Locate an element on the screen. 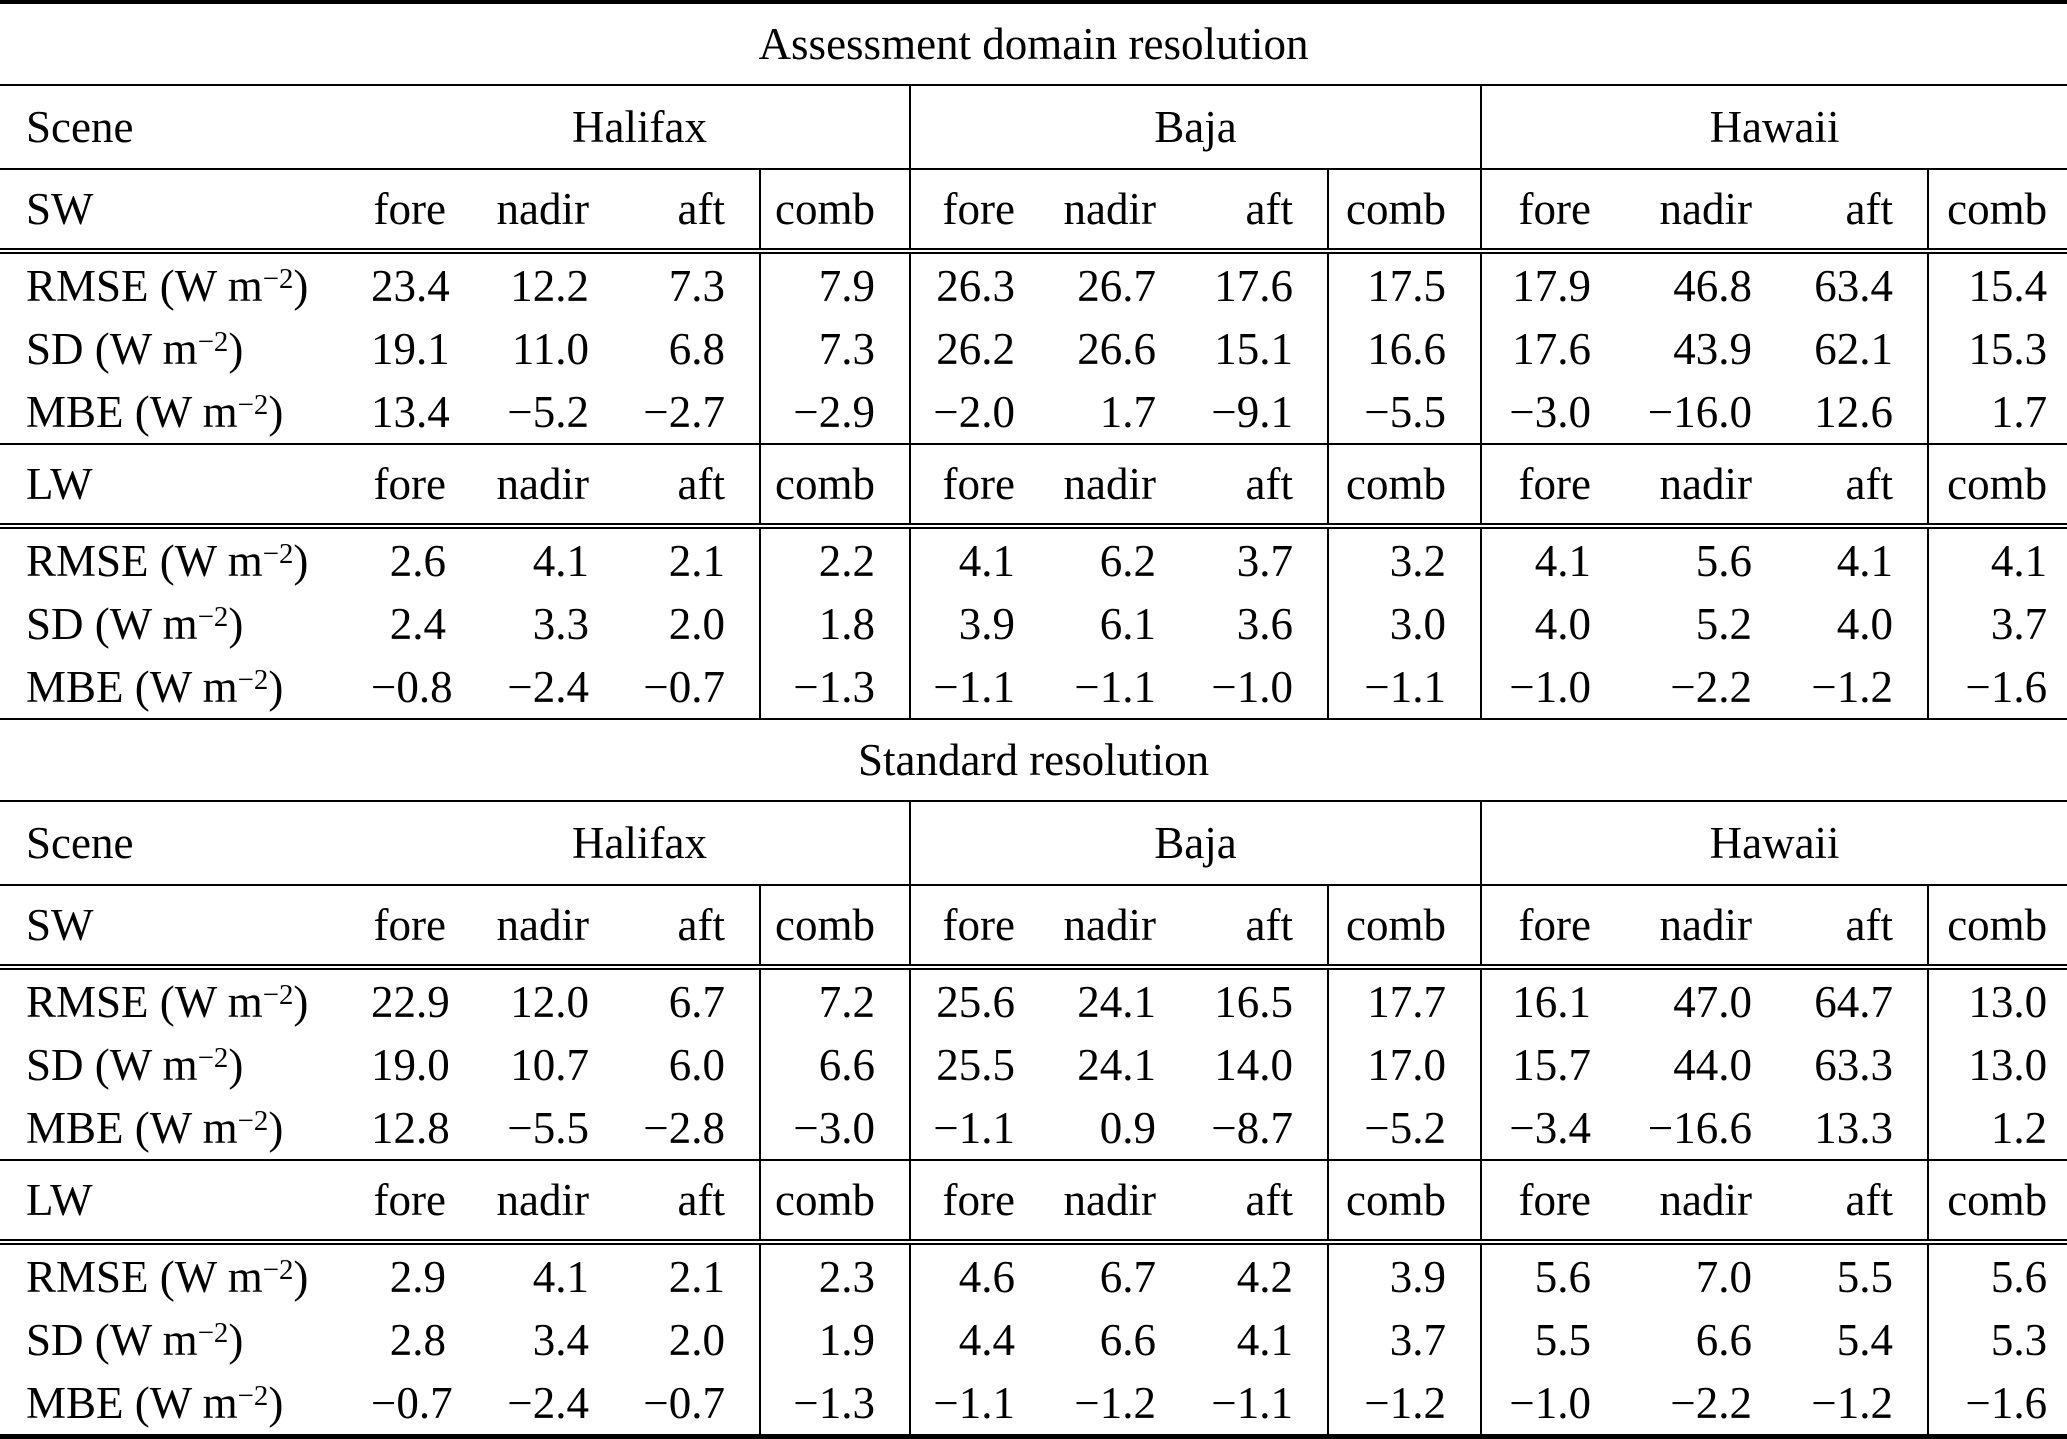 The width and height of the screenshot is (2067, 1439). value-cell: 3.6 is located at coordinates (1264, 623).